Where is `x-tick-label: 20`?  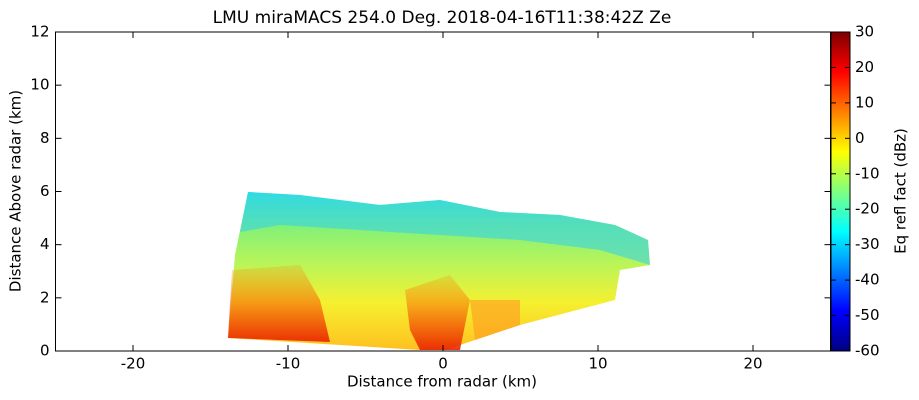
x-tick-label: 20 is located at coordinates (752, 364).